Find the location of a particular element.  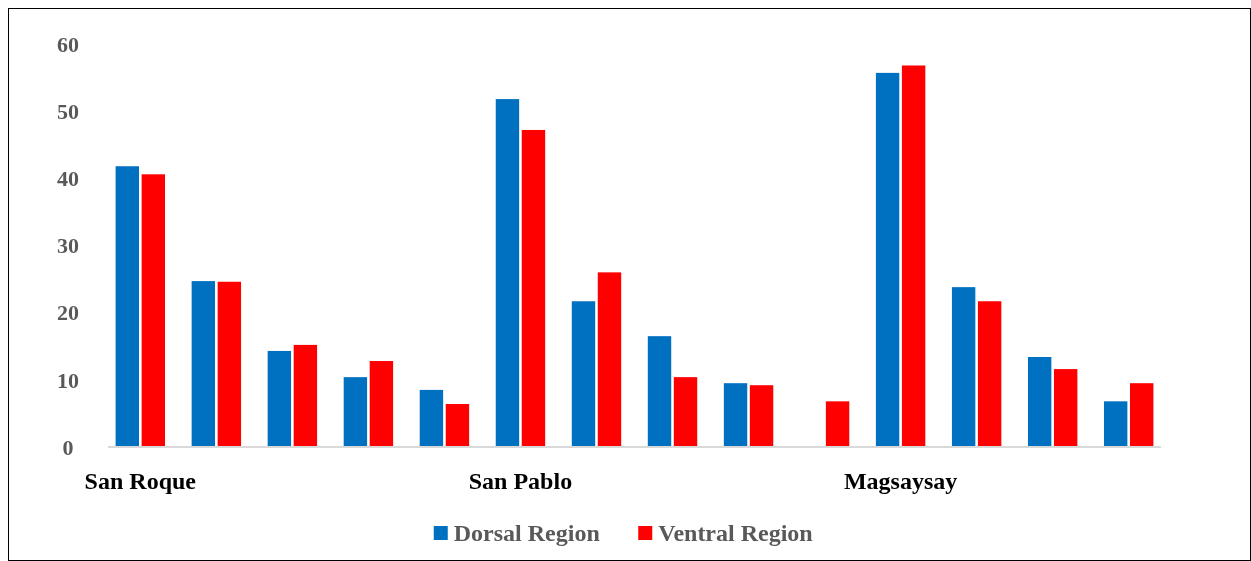

y-tick-label: 20 is located at coordinates (68, 313).